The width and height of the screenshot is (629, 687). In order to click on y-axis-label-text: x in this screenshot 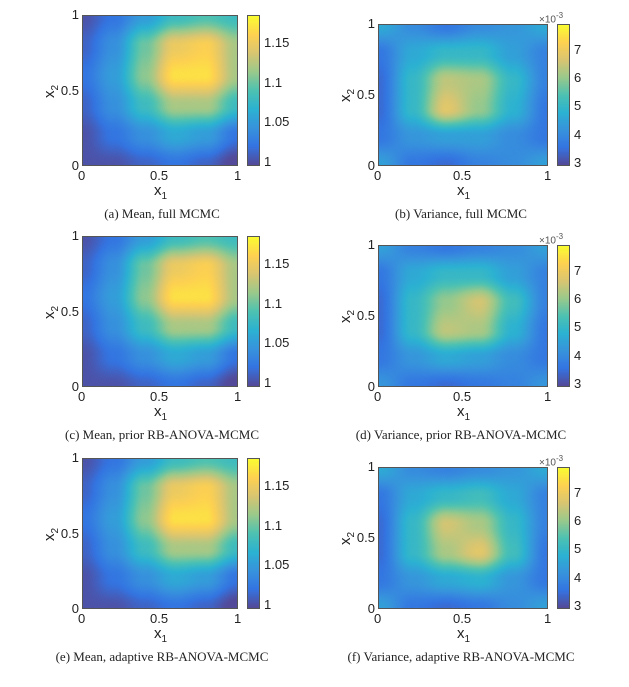, I will do `click(346, 319)`.